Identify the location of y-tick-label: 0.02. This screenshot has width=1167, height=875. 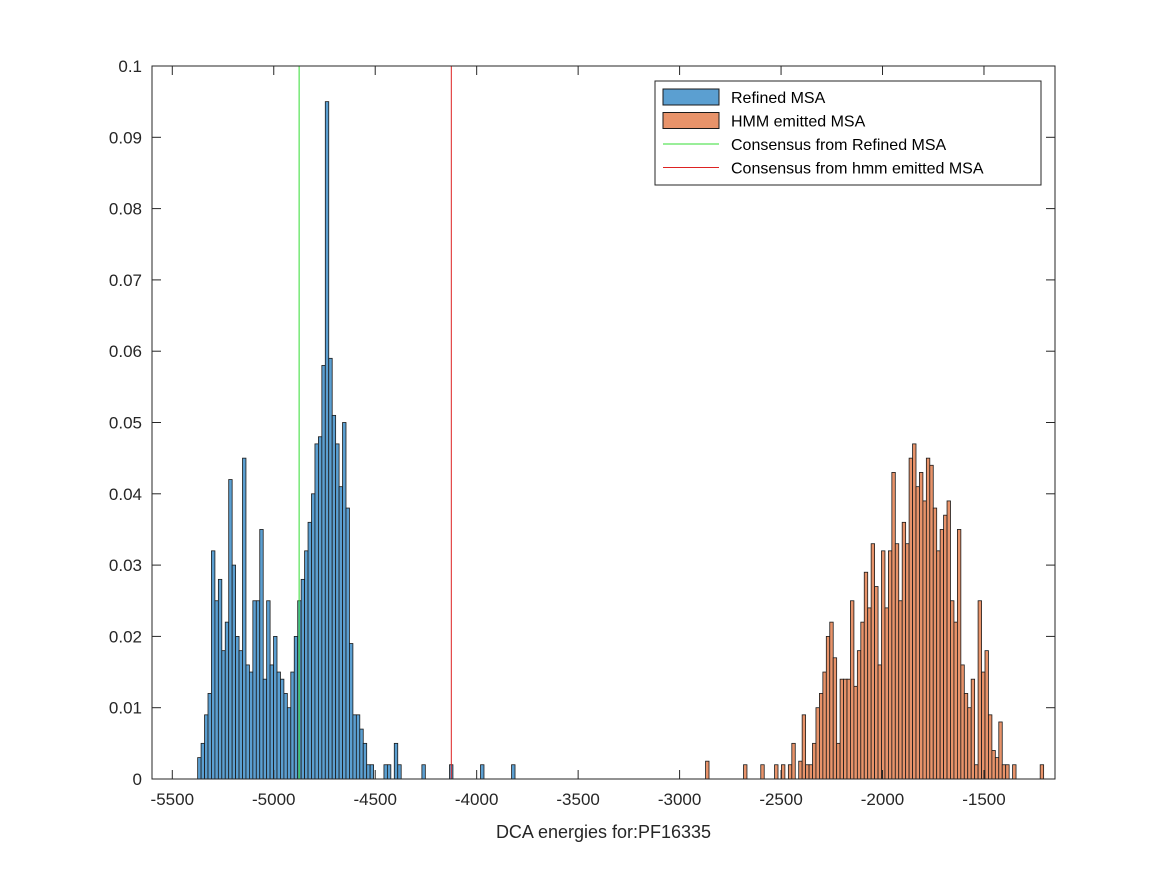
(125, 636).